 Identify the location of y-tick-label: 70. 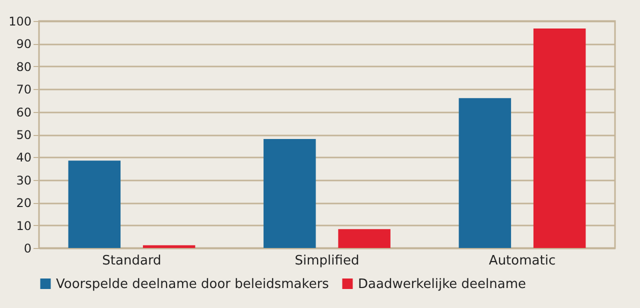
(24, 89).